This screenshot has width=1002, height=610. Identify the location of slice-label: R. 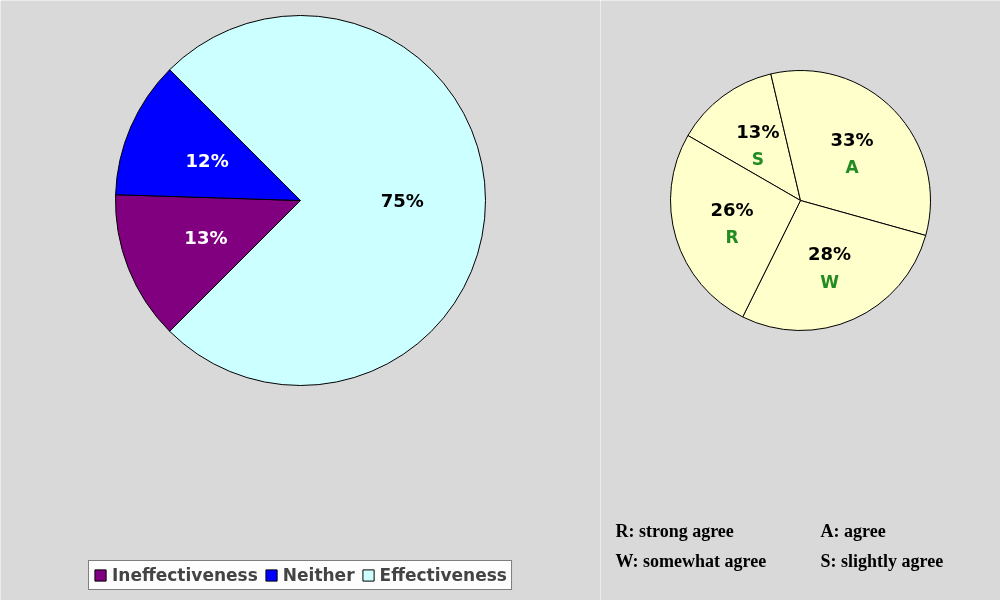
(732, 237).